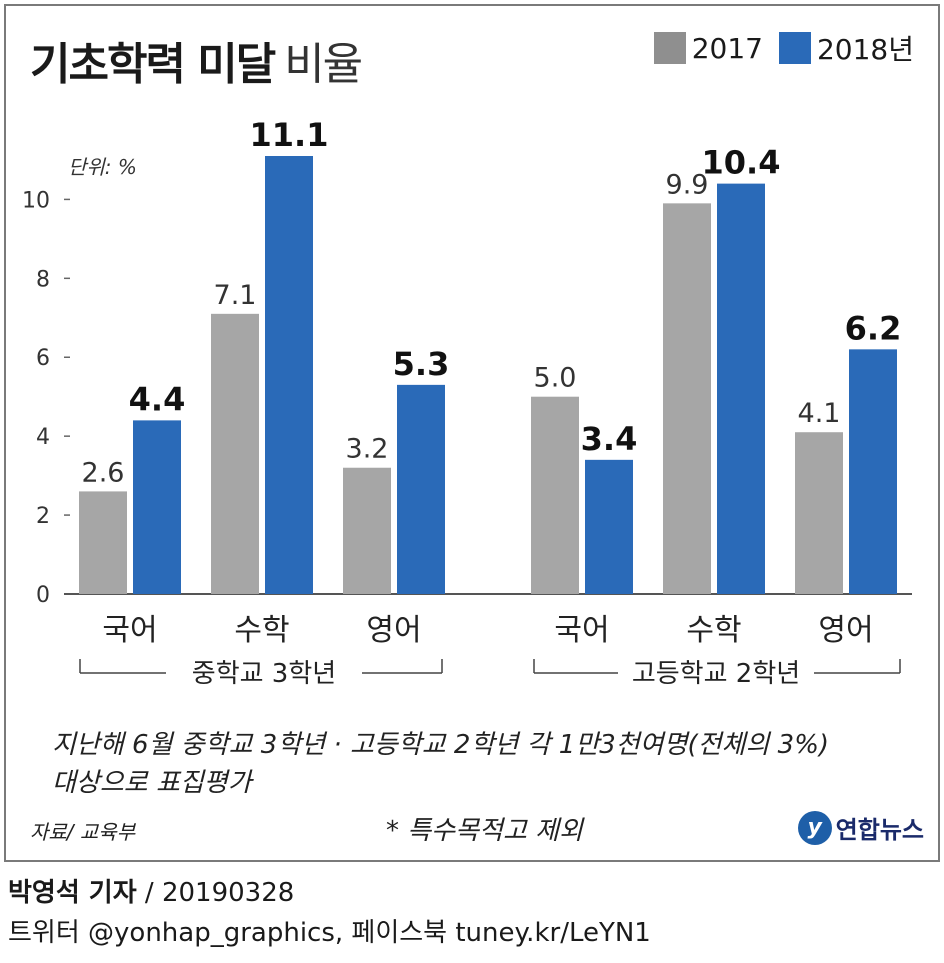 This screenshot has width=944, height=963. I want to click on legend-label-2017: 2017, so click(727, 48).